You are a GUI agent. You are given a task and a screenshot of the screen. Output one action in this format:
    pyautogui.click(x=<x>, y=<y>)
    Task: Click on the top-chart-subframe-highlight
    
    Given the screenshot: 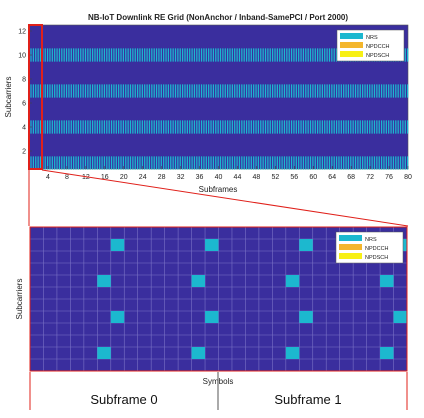 What is the action you would take?
    pyautogui.click(x=35, y=97)
    